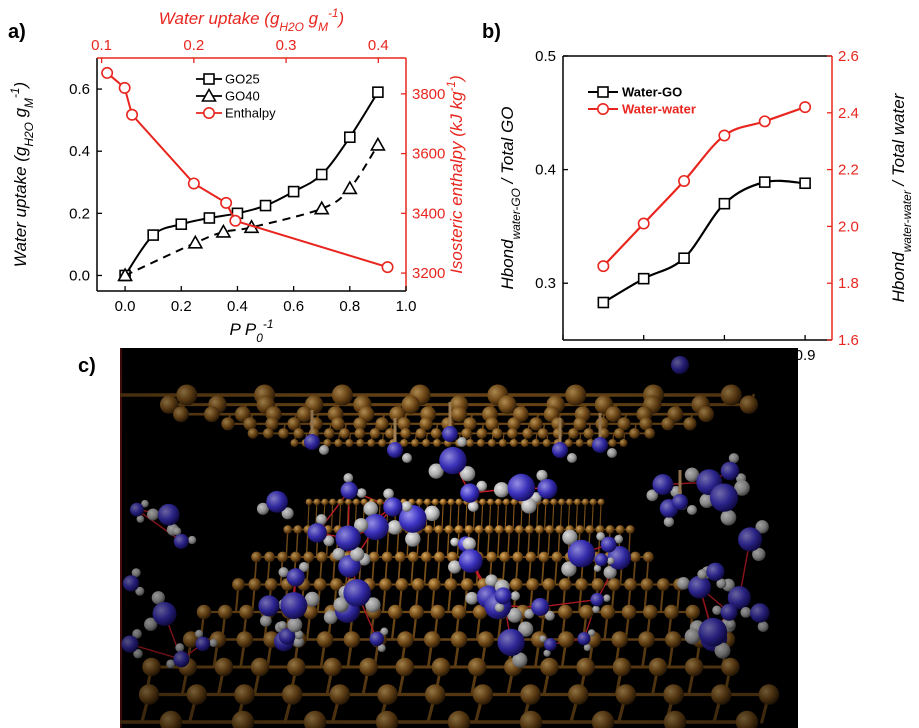  Describe the element at coordinates (79, 275) in the screenshot. I see `y-tick-label: 0.0` at that location.